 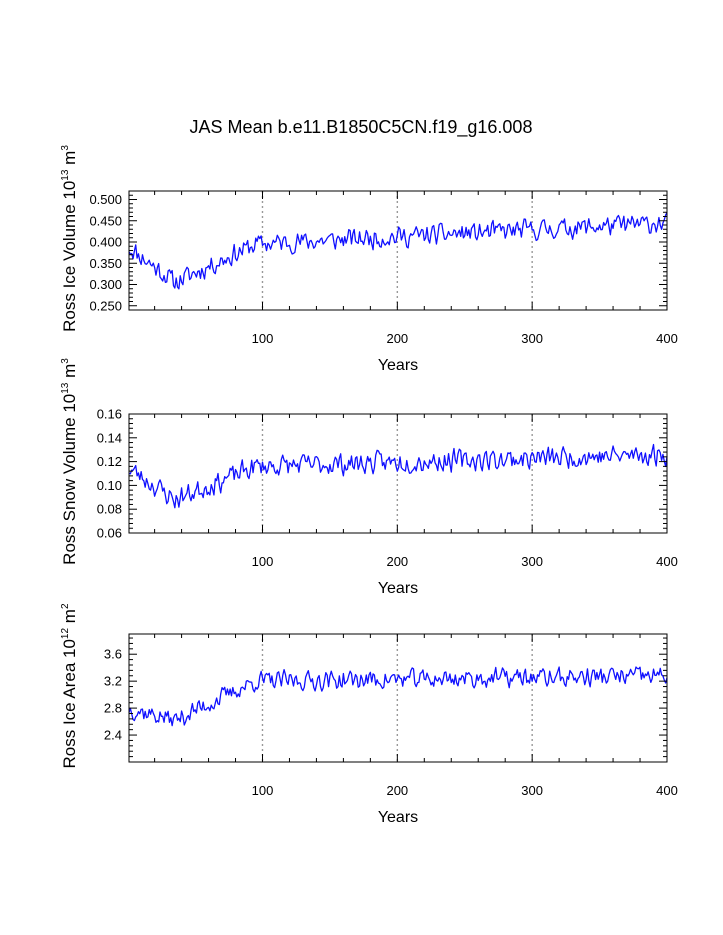 I want to click on y-tick-label: 0.400, so click(x=105, y=242).